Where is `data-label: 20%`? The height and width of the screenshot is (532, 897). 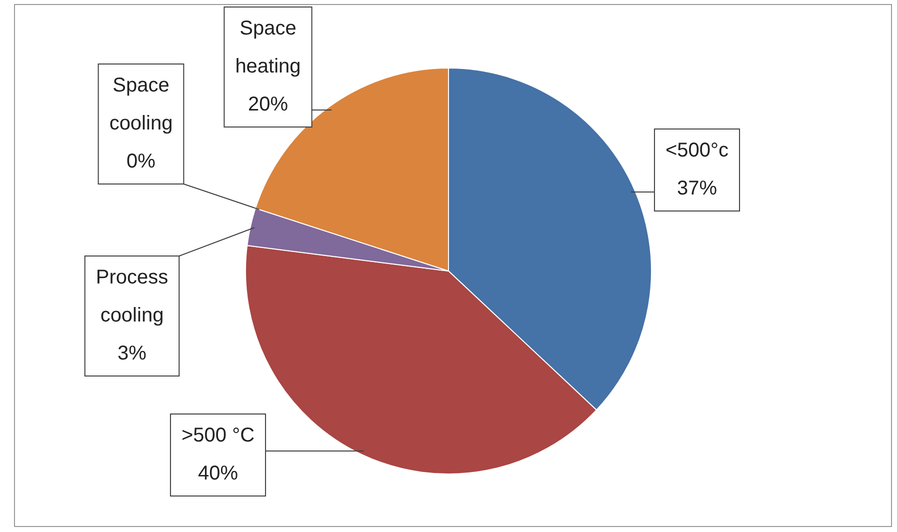 data-label: 20% is located at coordinates (268, 105).